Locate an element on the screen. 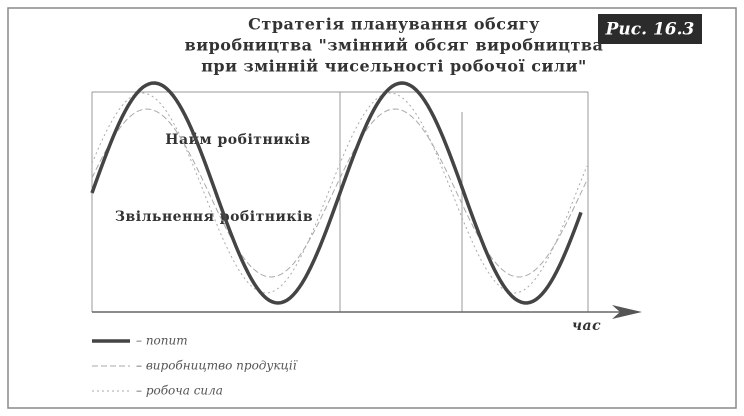  title-line: Стратегія планування обсягу is located at coordinates (394, 24).